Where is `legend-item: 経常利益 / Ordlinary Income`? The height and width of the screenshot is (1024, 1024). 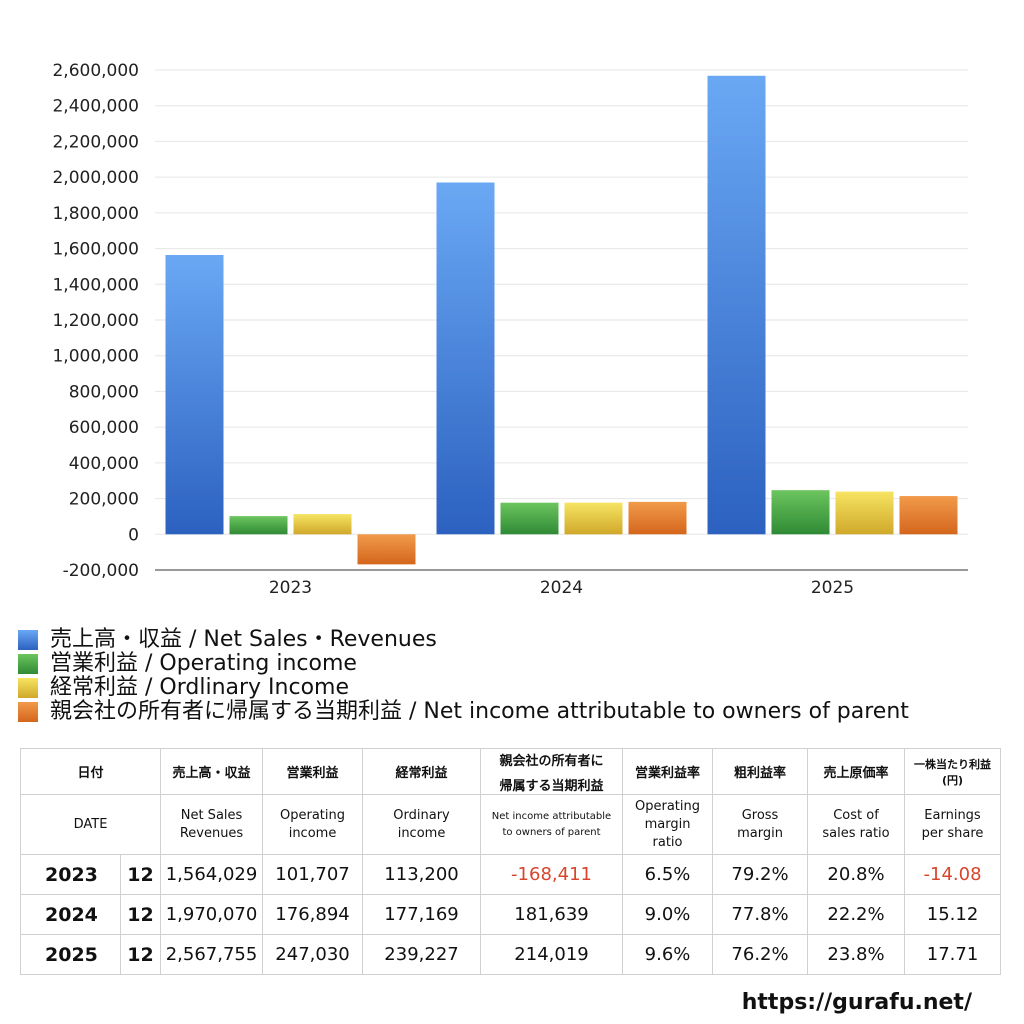
legend-item: 経常利益 / Ordlinary Income is located at coordinates (463, 688).